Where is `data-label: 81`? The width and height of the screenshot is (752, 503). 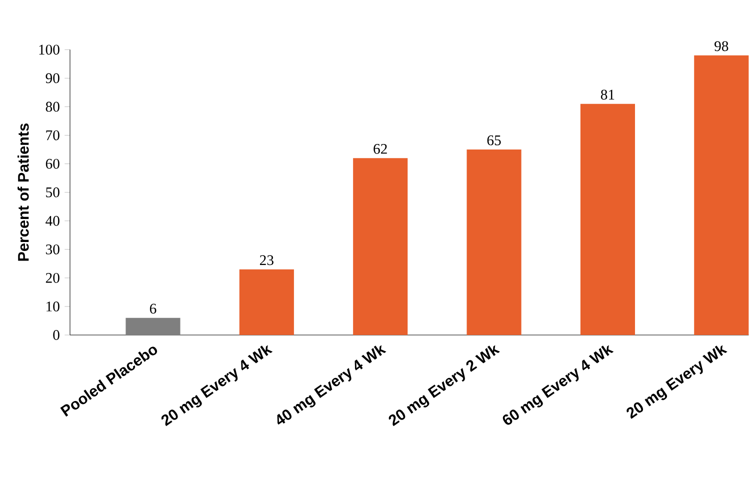
data-label: 81 is located at coordinates (607, 95).